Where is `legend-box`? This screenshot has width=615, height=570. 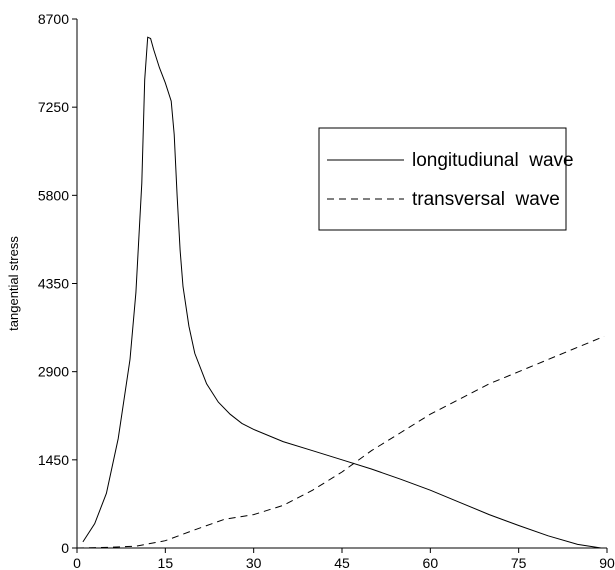
legend-box is located at coordinates (442, 179).